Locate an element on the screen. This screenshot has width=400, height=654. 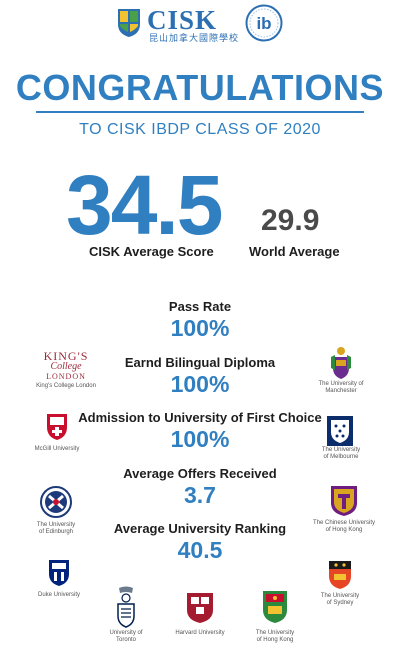
ib-logo-letters: ib is located at coordinates (263, 23).